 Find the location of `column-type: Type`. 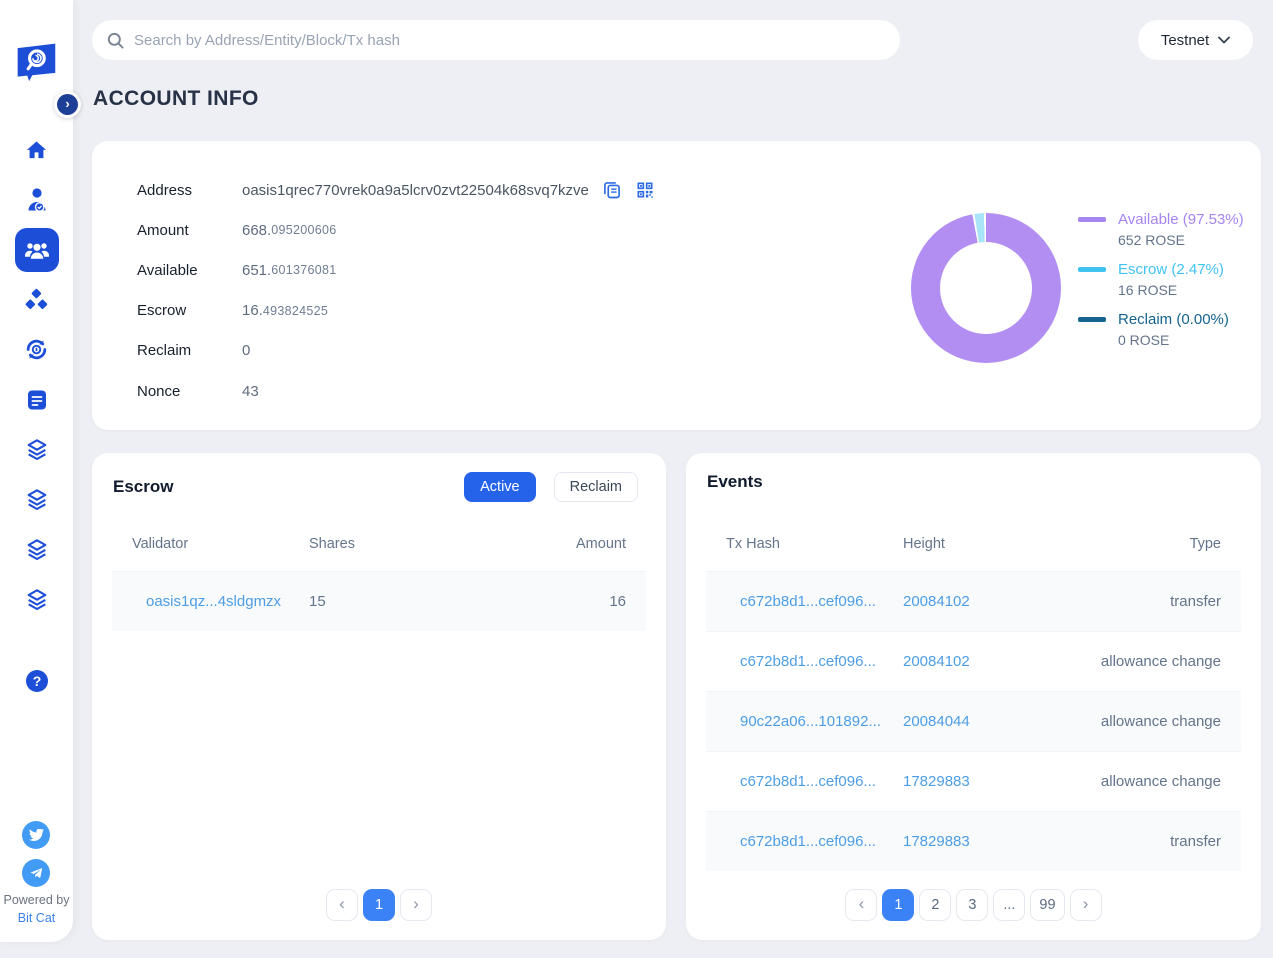

column-type: Type is located at coordinates (1205, 544).